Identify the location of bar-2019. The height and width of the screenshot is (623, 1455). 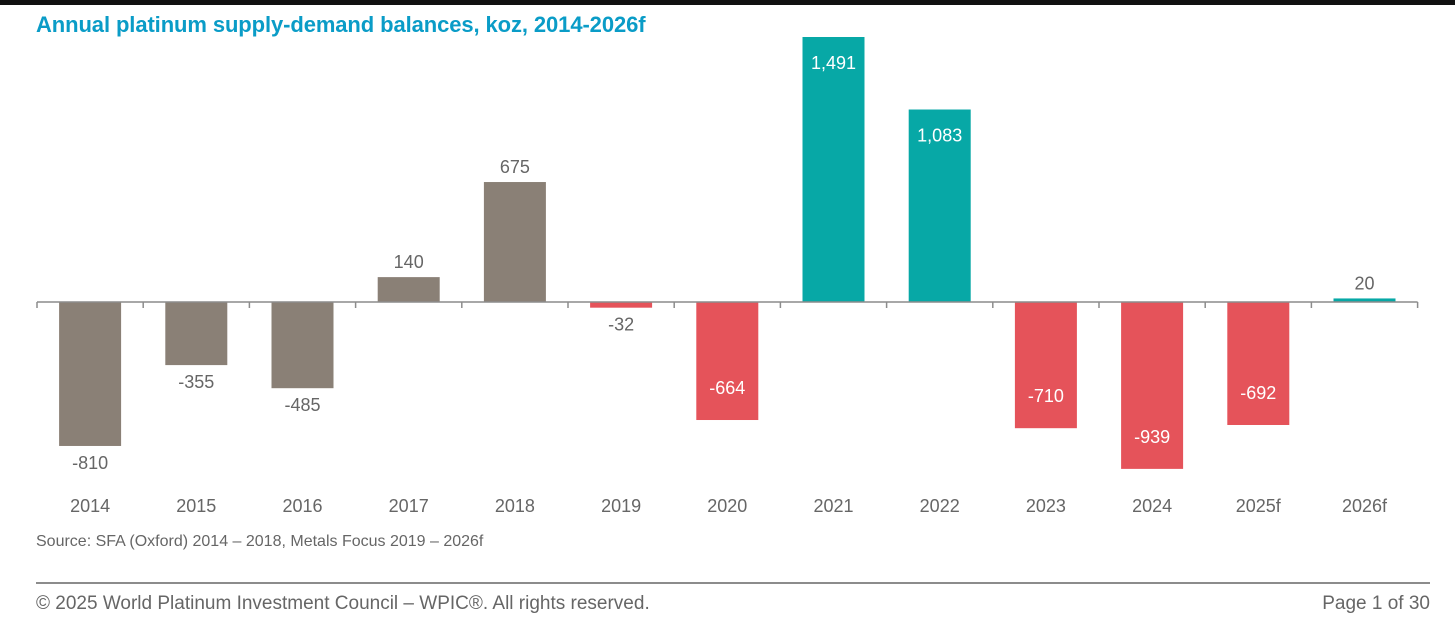
(621, 305).